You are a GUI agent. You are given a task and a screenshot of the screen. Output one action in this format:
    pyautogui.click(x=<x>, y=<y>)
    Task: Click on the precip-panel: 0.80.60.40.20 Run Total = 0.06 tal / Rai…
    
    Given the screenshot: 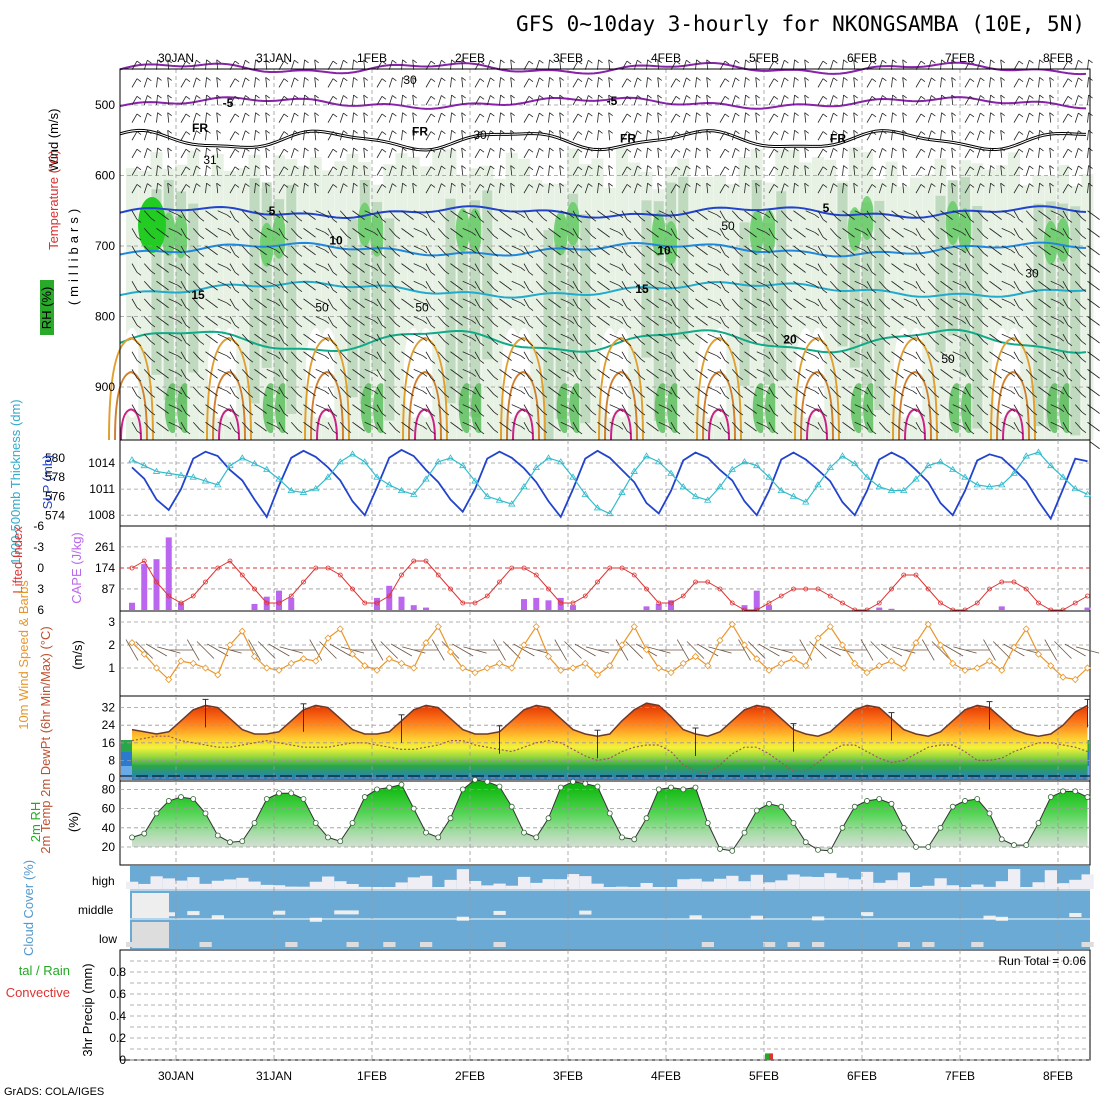 What is the action you would take?
    pyautogui.click(x=548, y=1008)
    